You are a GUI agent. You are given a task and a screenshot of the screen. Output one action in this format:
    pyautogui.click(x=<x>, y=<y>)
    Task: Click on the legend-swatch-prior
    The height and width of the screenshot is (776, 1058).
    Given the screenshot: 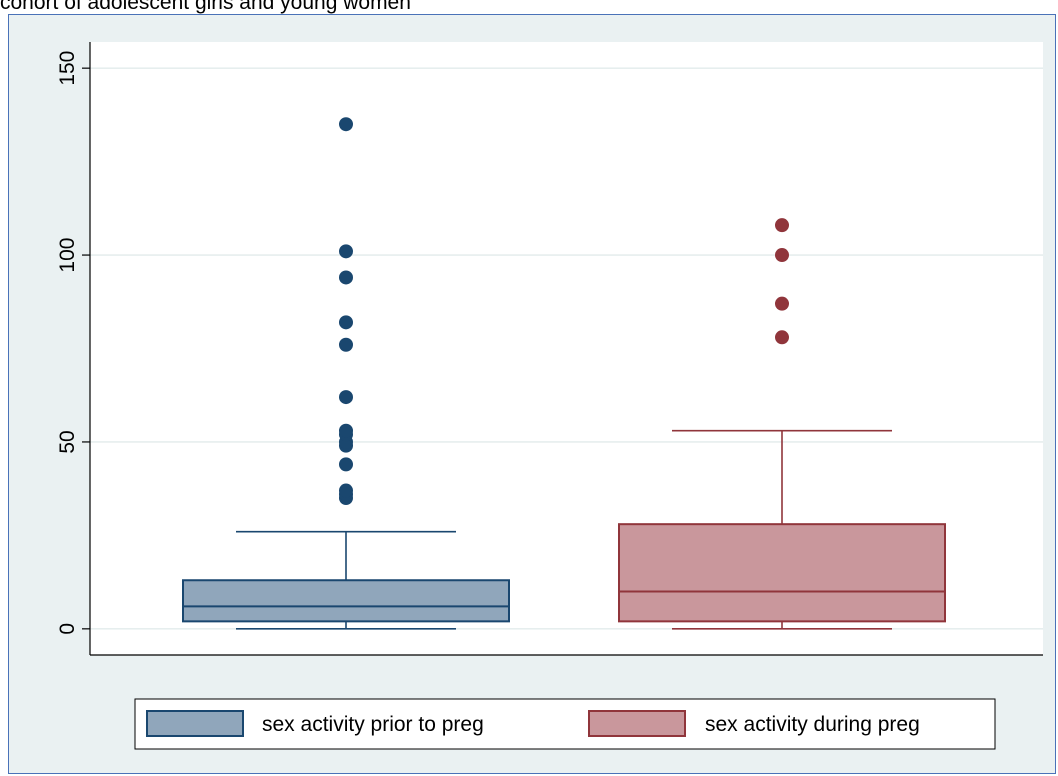 What is the action you would take?
    pyautogui.click(x=195, y=723)
    